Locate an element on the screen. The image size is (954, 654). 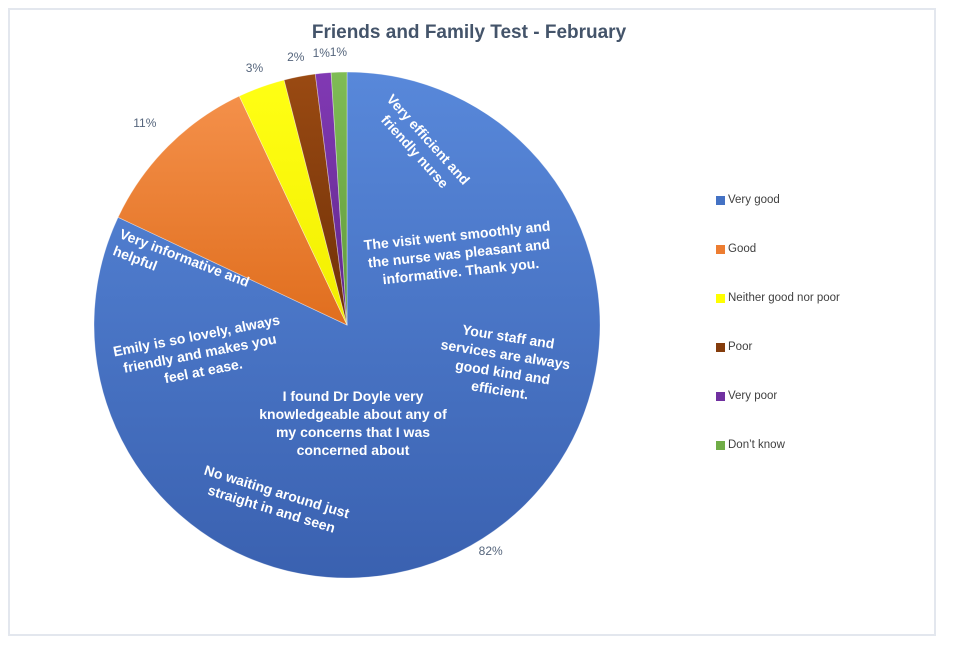
legend-label: Poor is located at coordinates (740, 347).